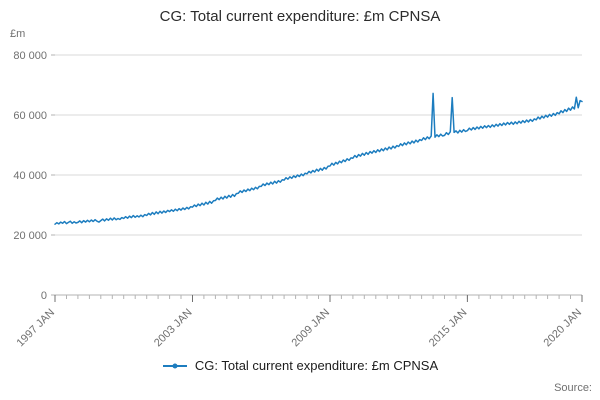  Describe the element at coordinates (448, 328) in the screenshot. I see `x-tick-label: 2015 JAN` at that location.